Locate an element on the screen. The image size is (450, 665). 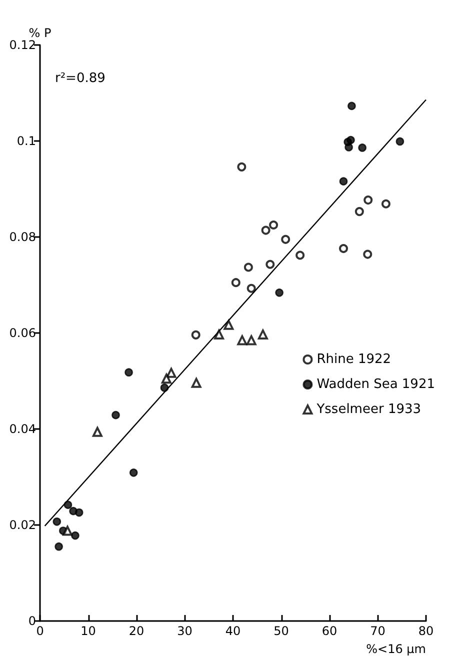
x-tick-label: 80 is located at coordinates (426, 631).